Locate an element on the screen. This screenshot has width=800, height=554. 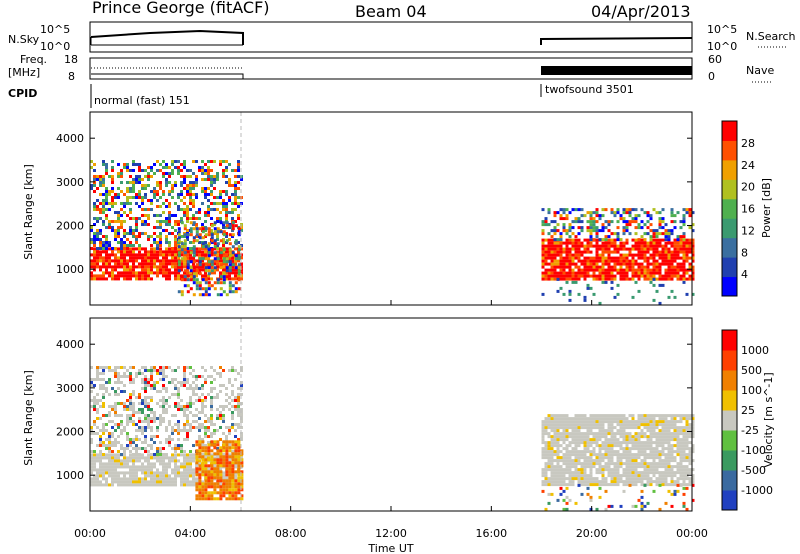
nsearch-tick-low: 10^0 is located at coordinates (722, 46).